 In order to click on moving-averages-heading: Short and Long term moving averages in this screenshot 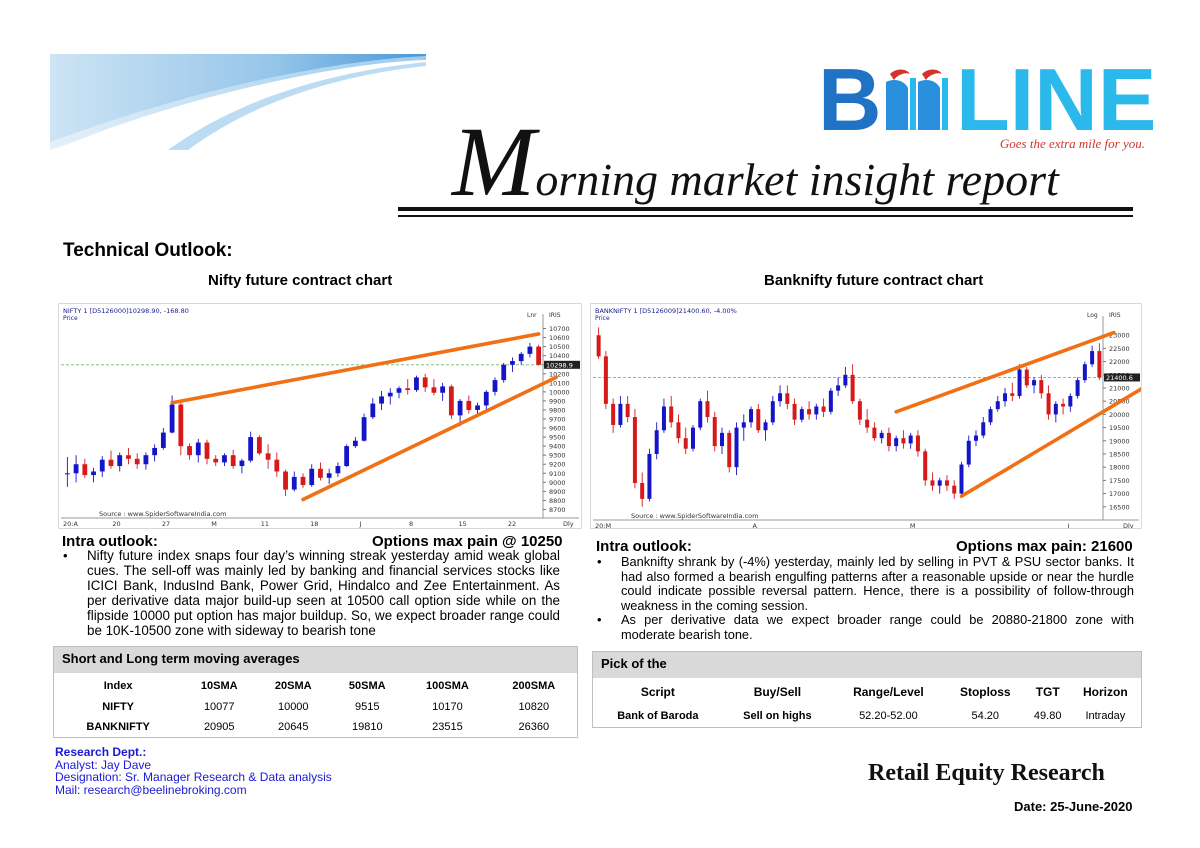, I will do `click(315, 660)`.